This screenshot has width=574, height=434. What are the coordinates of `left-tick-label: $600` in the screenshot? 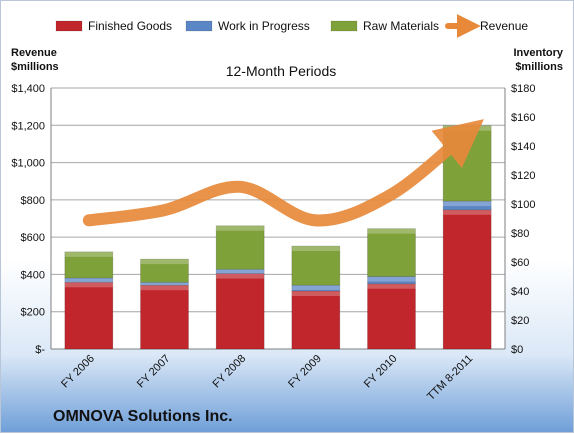 It's located at (33, 238).